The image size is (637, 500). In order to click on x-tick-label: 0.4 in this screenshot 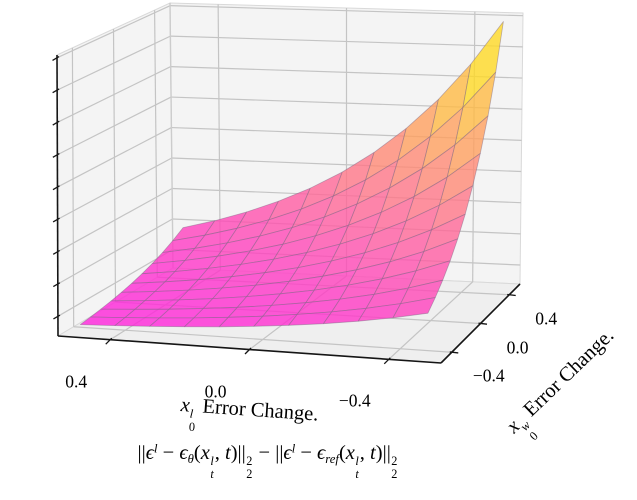, I will do `click(76, 381)`.